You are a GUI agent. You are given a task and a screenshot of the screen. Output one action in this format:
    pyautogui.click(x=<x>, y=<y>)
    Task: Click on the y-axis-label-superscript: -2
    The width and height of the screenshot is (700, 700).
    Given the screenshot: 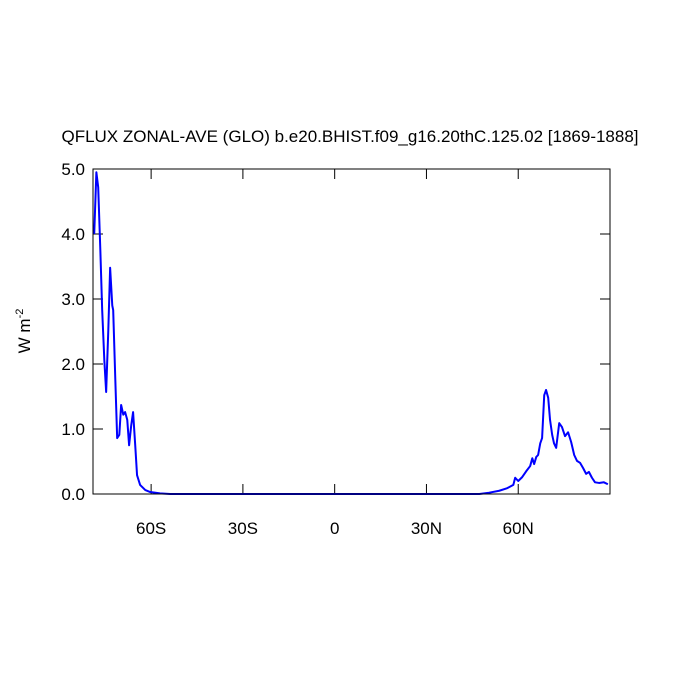 What is the action you would take?
    pyautogui.click(x=20, y=314)
    